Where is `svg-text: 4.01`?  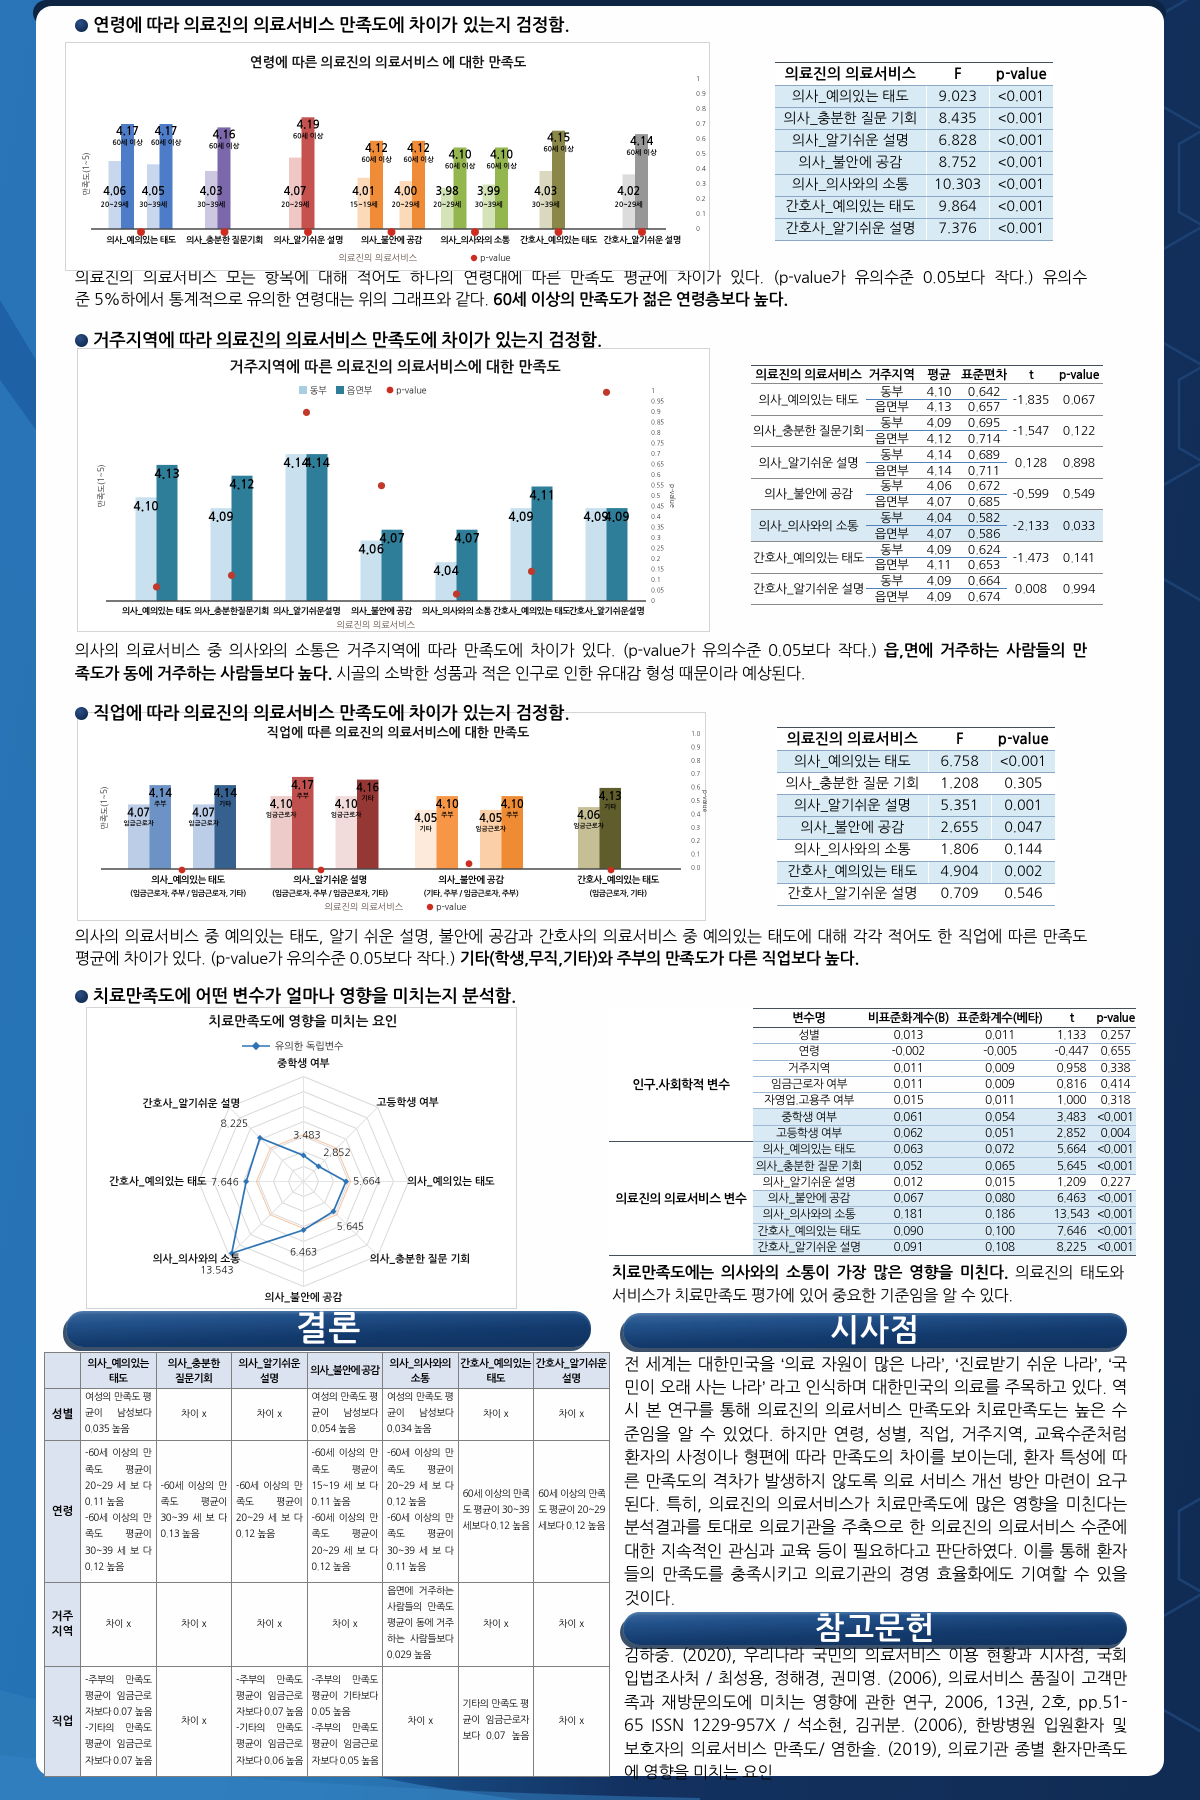
svg-text: 4.01 is located at coordinates (363, 191).